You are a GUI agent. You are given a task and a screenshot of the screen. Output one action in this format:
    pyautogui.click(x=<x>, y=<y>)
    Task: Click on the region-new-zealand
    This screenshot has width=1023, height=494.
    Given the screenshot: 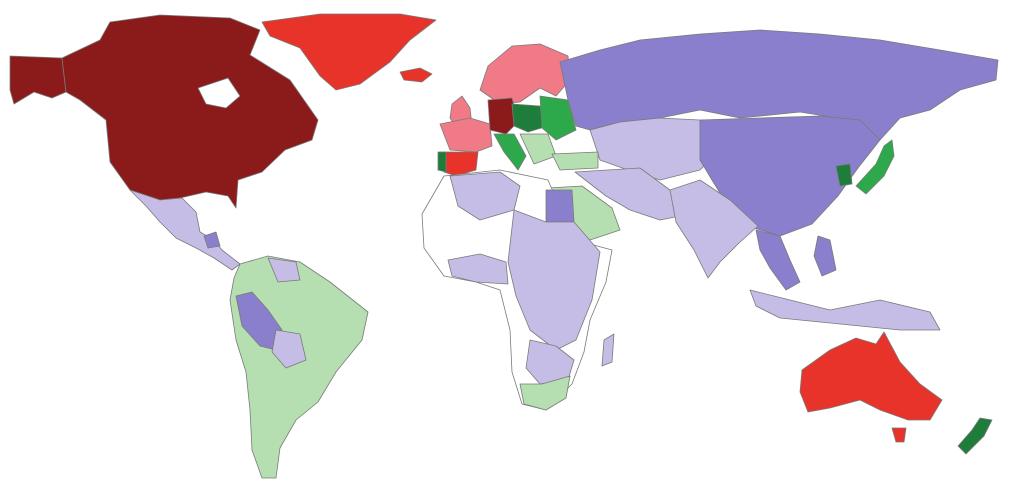 What is the action you would take?
    pyautogui.click(x=975, y=436)
    